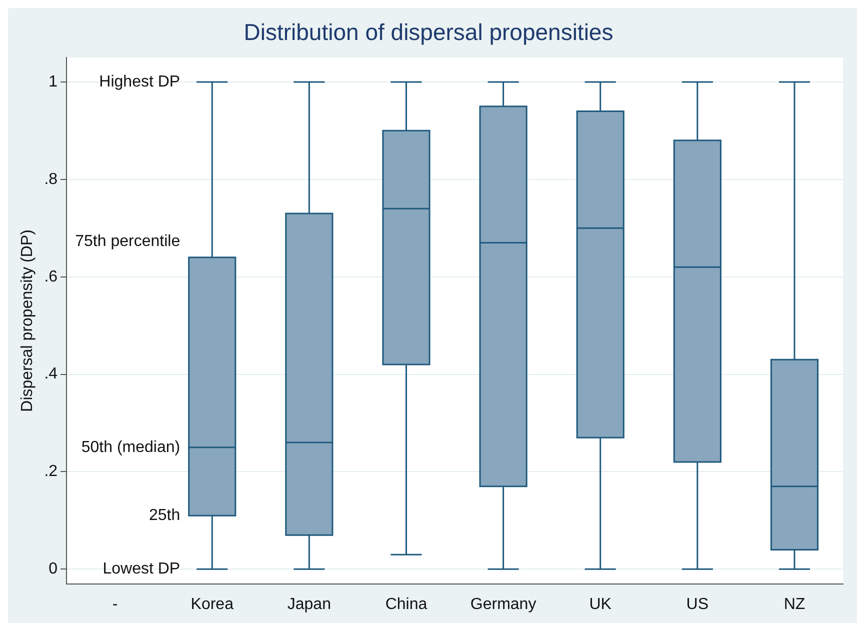 The height and width of the screenshot is (631, 865). Describe the element at coordinates (212, 604) in the screenshot. I see `x-tick-label: Korea` at that location.